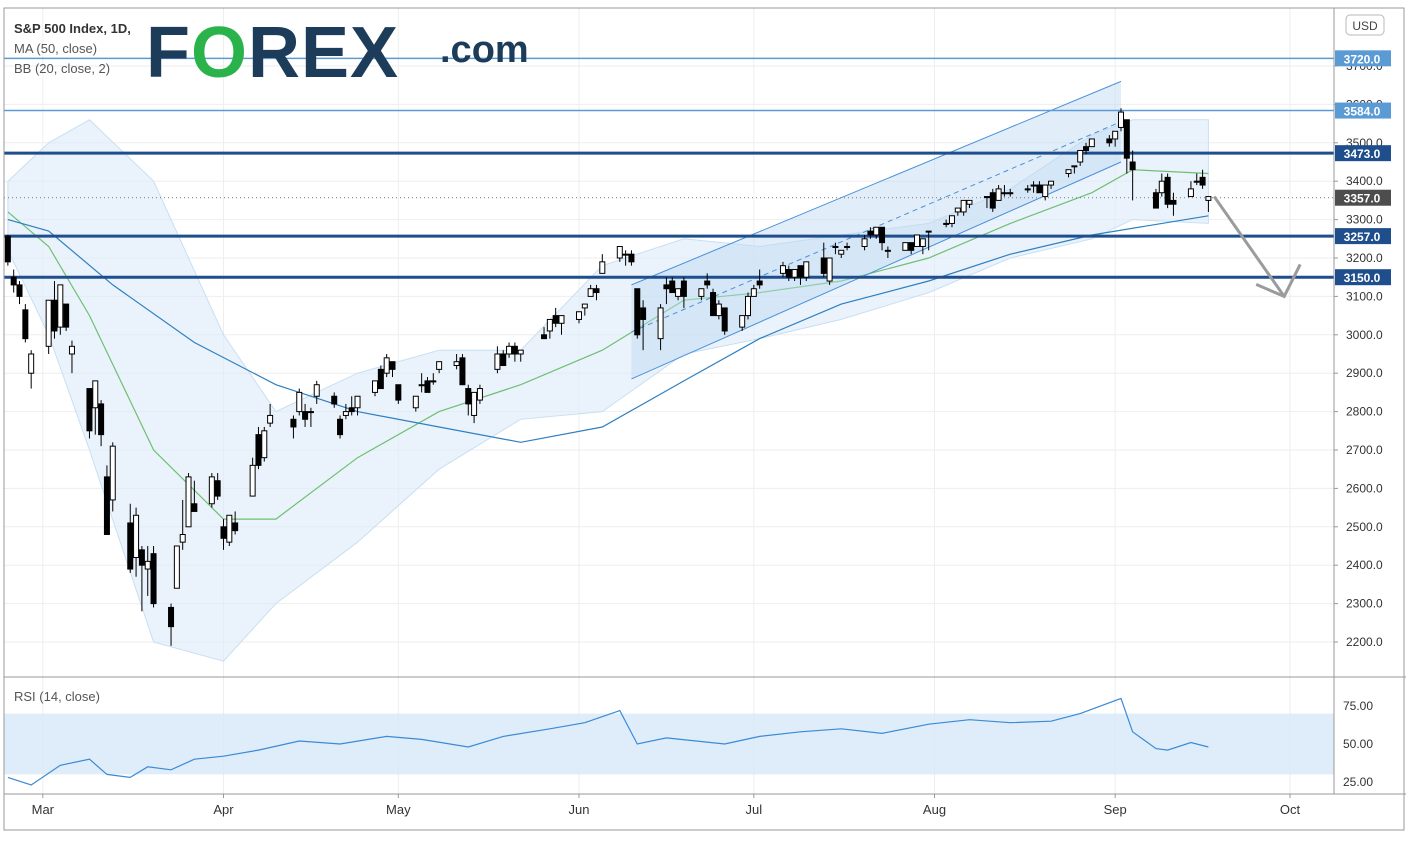 The height and width of the screenshot is (841, 1406). What do you see at coordinates (62, 68) in the screenshot?
I see `bb-legend-label: BB (20, close, 2)` at bounding box center [62, 68].